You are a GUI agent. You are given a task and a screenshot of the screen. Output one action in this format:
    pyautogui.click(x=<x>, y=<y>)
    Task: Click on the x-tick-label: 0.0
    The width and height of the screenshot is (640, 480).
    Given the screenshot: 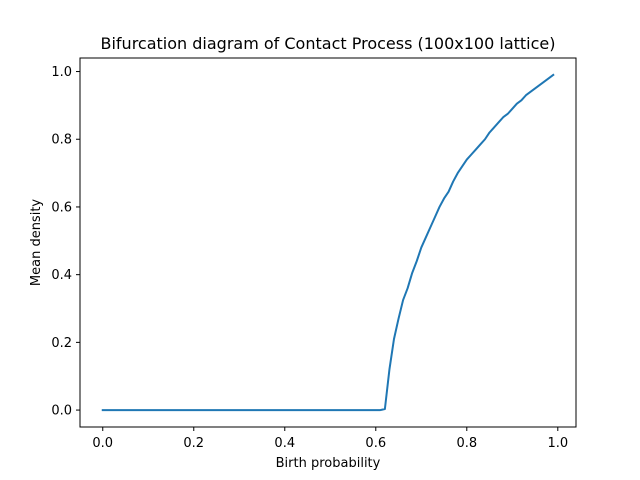 What is the action you would take?
    pyautogui.click(x=102, y=443)
    